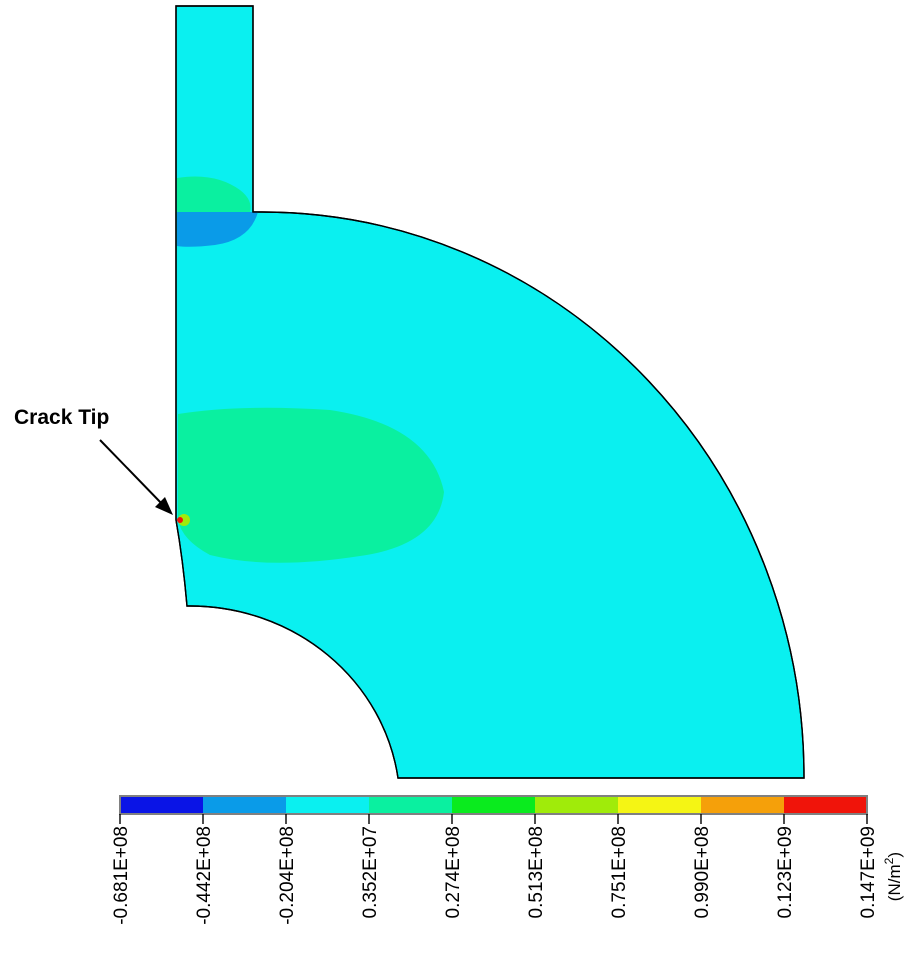 Image resolution: width=914 pixels, height=967 pixels. Describe the element at coordinates (61, 417) in the screenshot. I see `crack-tip-label: Crack Tip` at that location.